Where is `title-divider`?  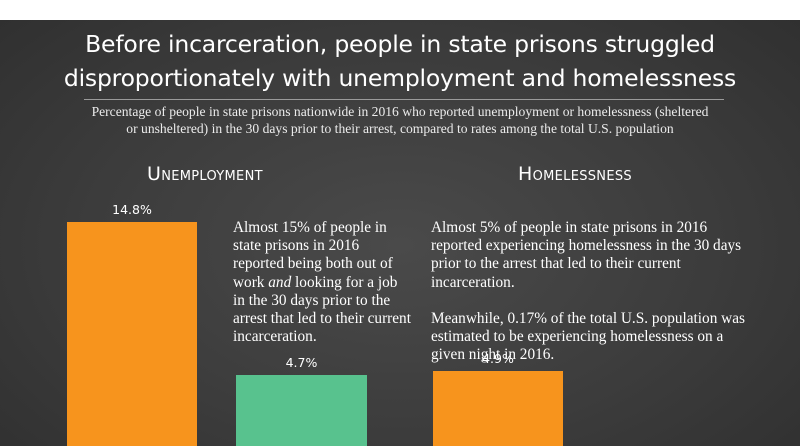
title-divider is located at coordinates (404, 99).